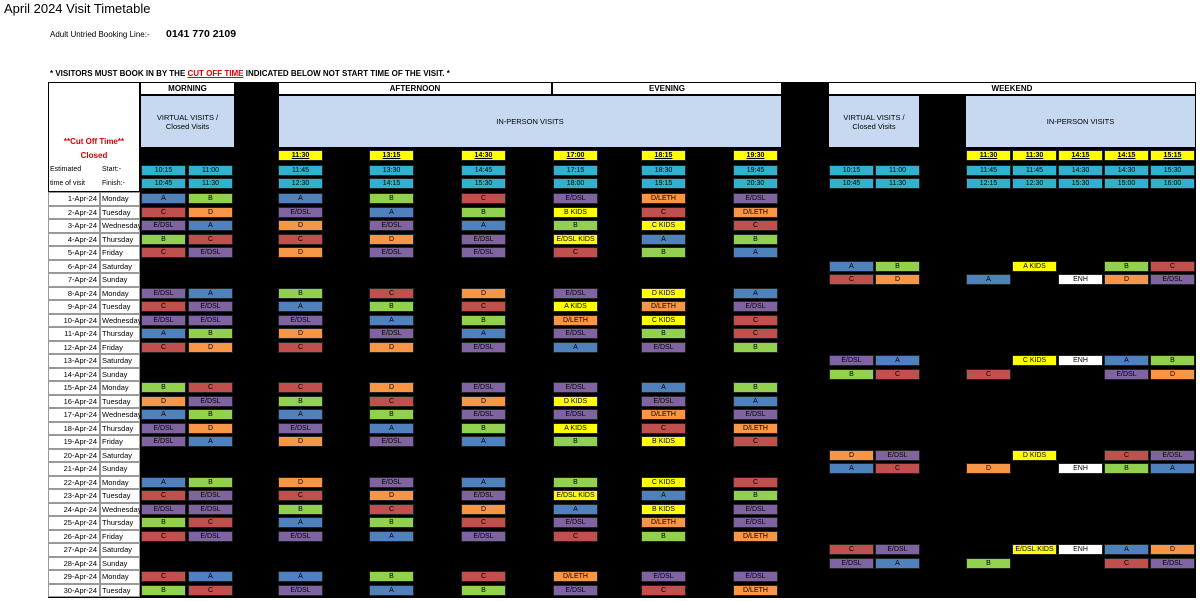 Image resolution: width=1200 pixels, height=601 pixels. I want to click on notice-highlight: CUT OFF TIME, so click(215, 73).